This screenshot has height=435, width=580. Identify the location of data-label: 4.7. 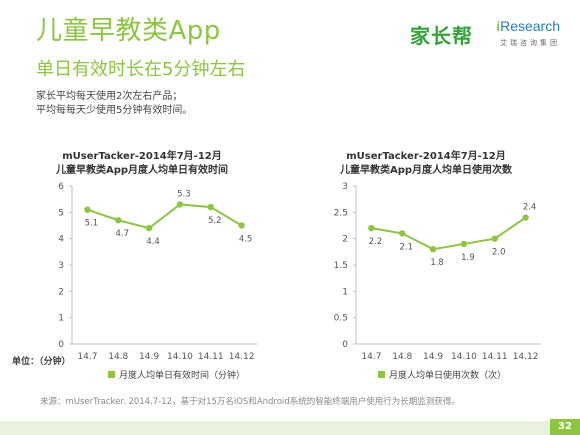
(122, 234).